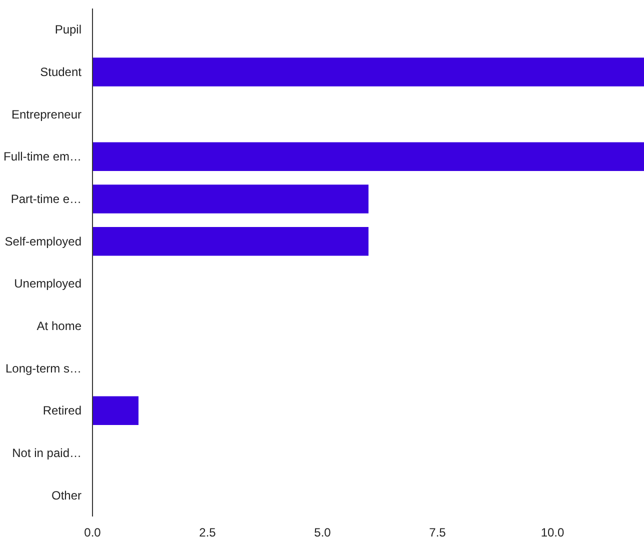 This screenshot has height=539, width=644. What do you see at coordinates (43, 241) in the screenshot?
I see `y-tick-label: Self-employed` at bounding box center [43, 241].